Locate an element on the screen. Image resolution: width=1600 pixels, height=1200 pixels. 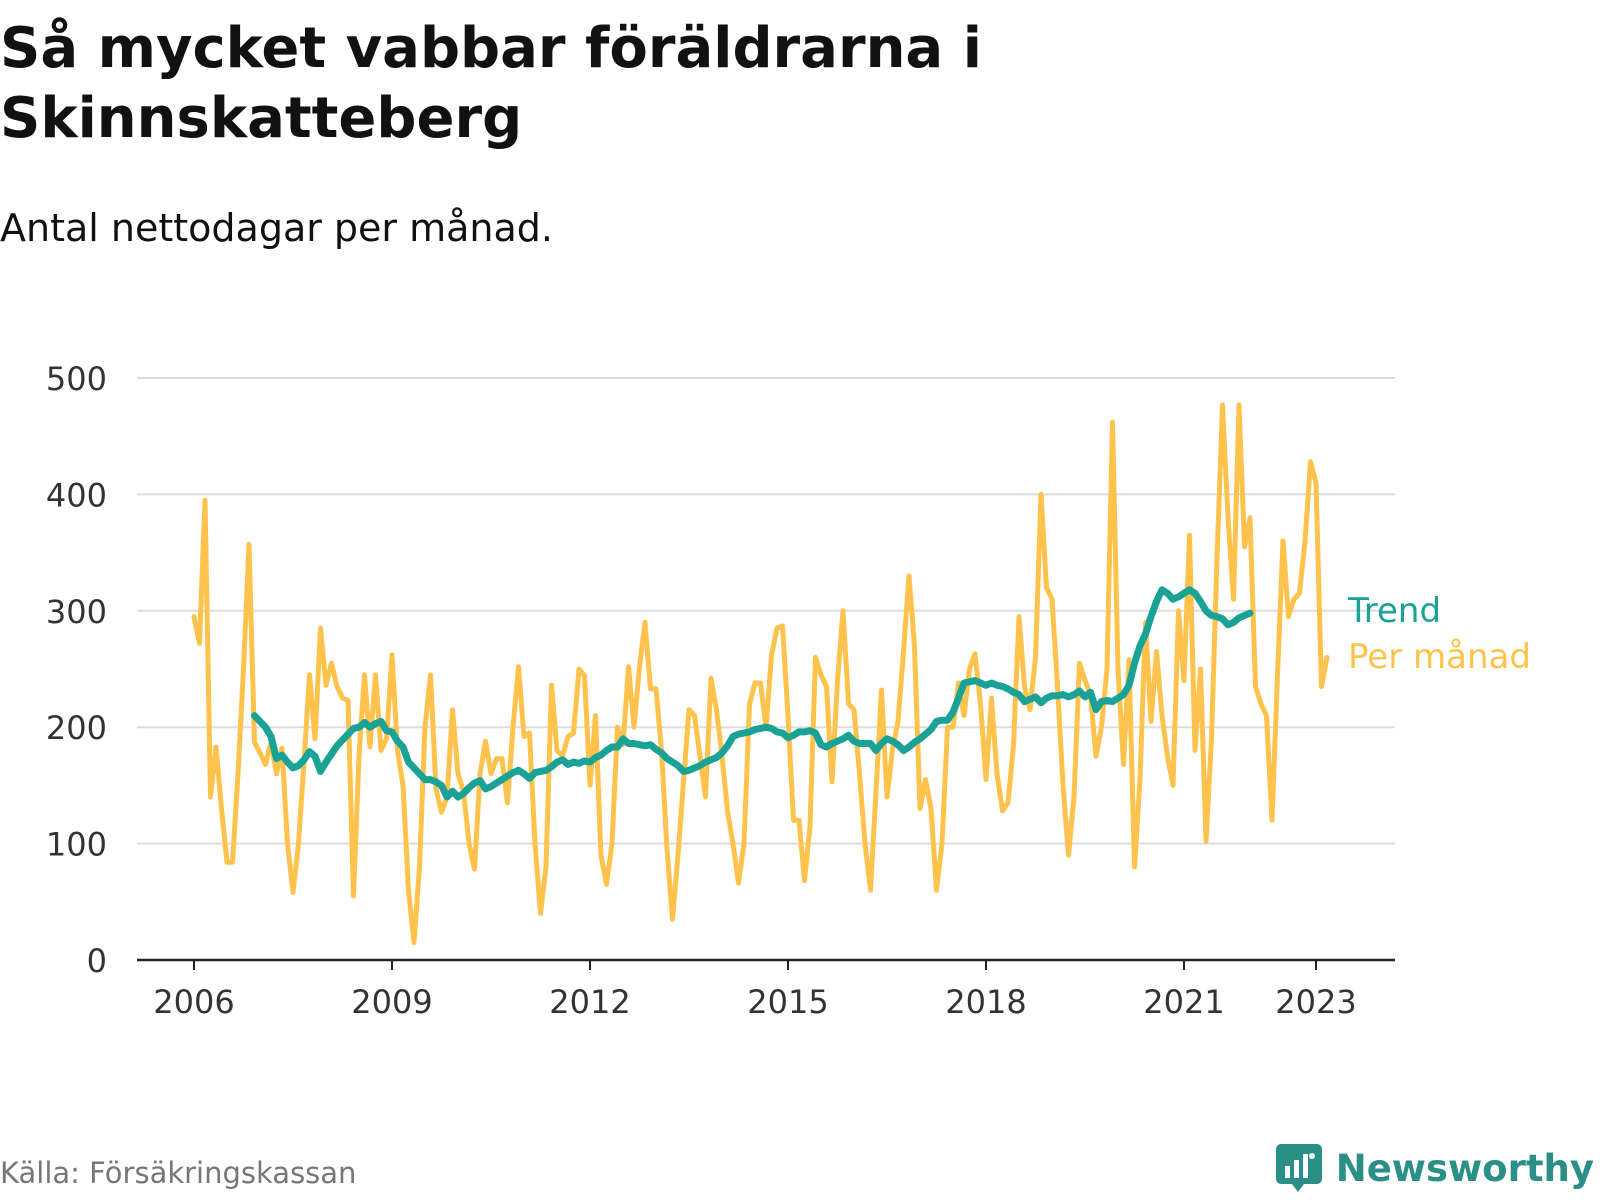
brand-logo: Newsworthy is located at coordinates (1434, 1168).